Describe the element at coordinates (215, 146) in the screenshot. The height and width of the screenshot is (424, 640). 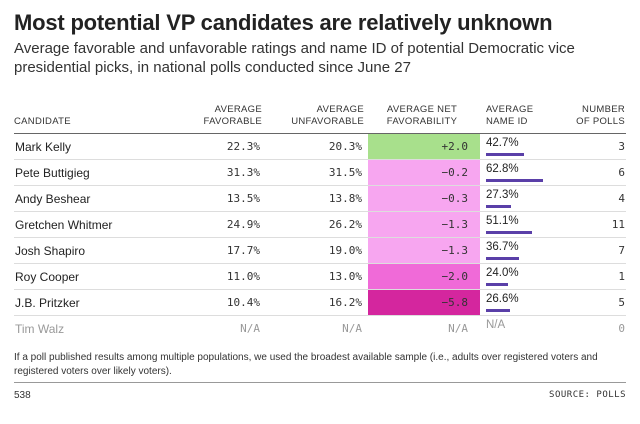
I see `favorable-value: 22.3%` at that location.